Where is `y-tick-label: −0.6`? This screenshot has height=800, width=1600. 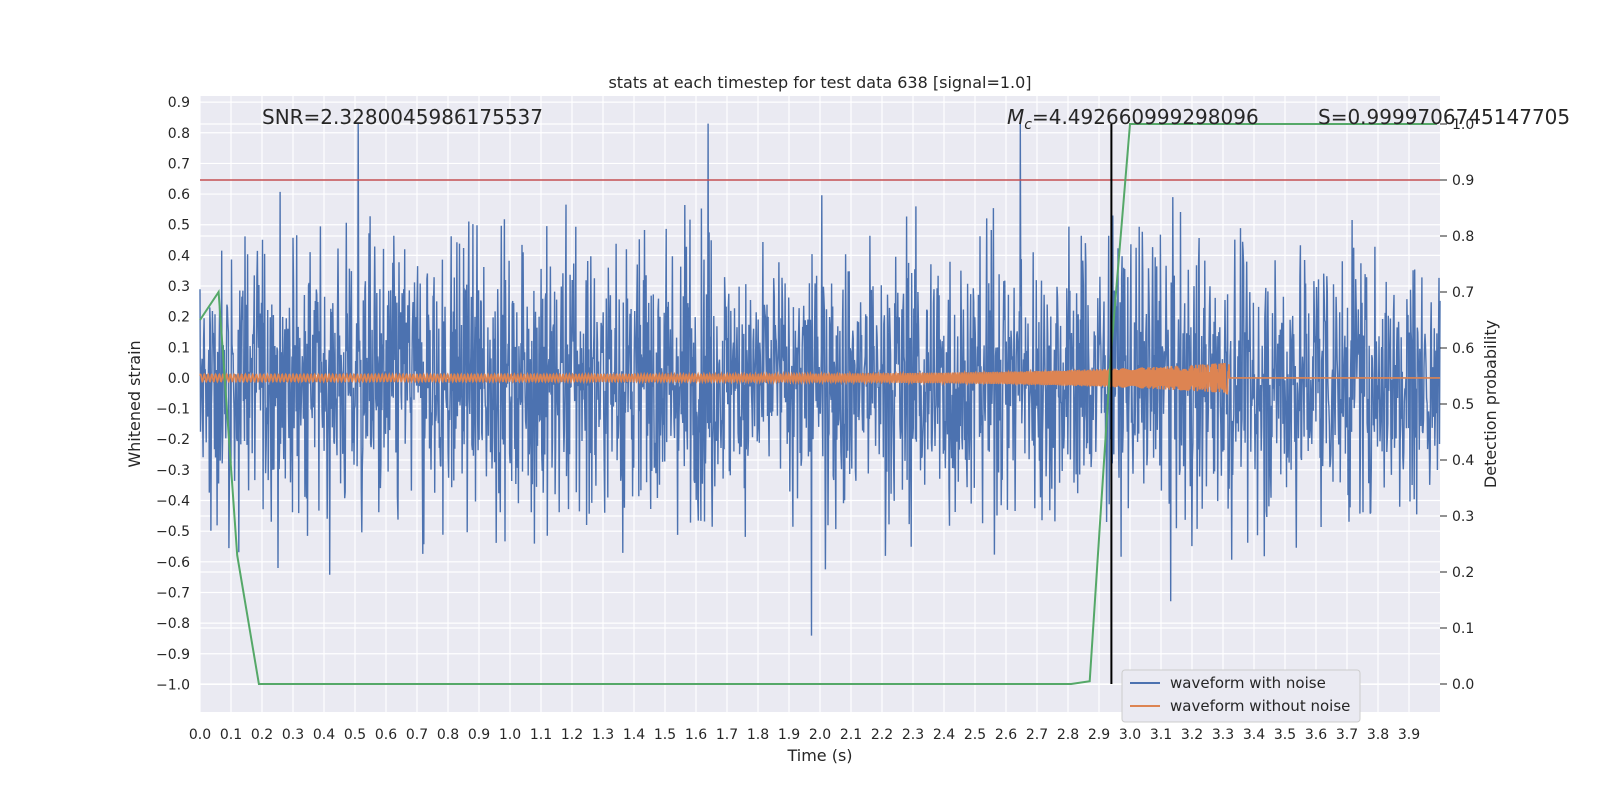 y-tick-label: −0.6 is located at coordinates (173, 563).